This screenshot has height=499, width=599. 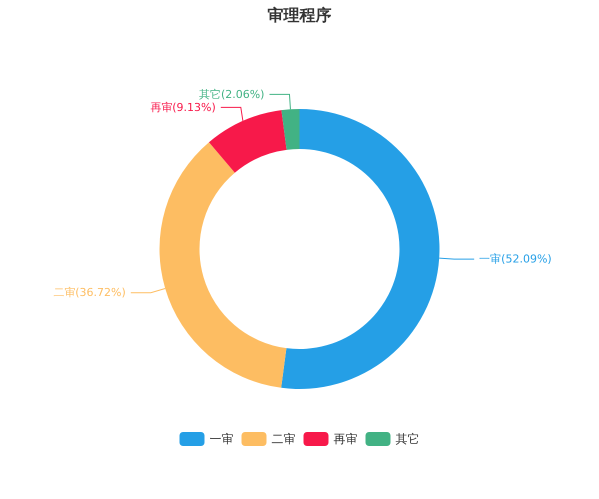 What do you see at coordinates (300, 15) in the screenshot?
I see `chart-title: 审理程序` at bounding box center [300, 15].